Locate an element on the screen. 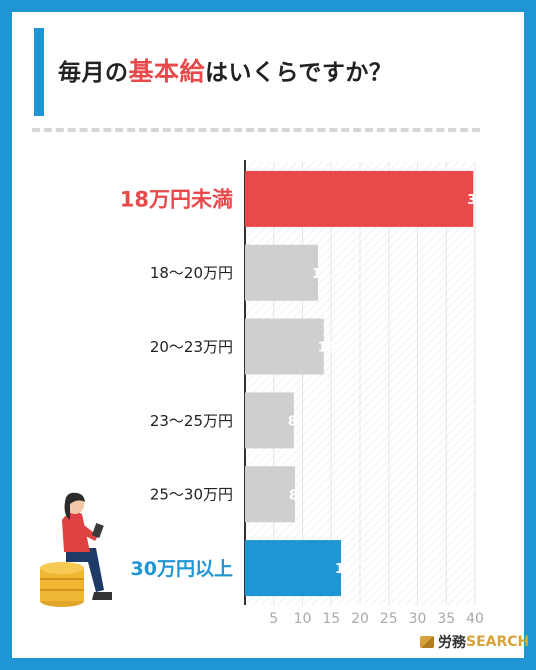 Image resolution: width=536 pixels, height=670 pixels. value-label: 8.7% is located at coordinates (305, 495).